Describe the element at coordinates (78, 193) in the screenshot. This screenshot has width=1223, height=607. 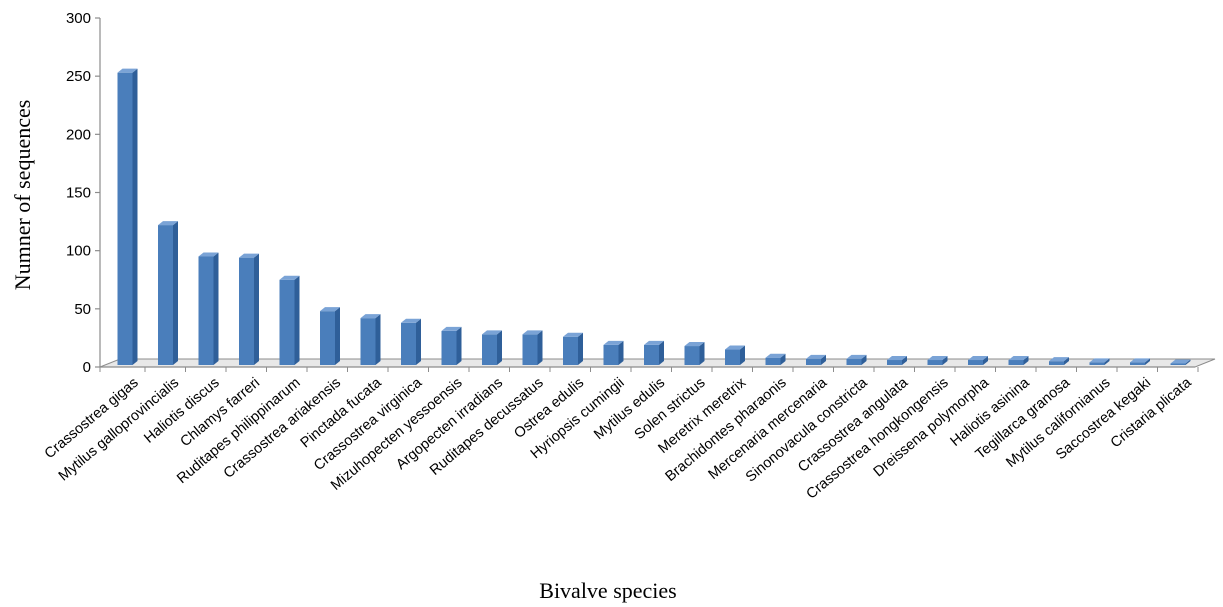
I see `y-tick-label: 150` at that location.